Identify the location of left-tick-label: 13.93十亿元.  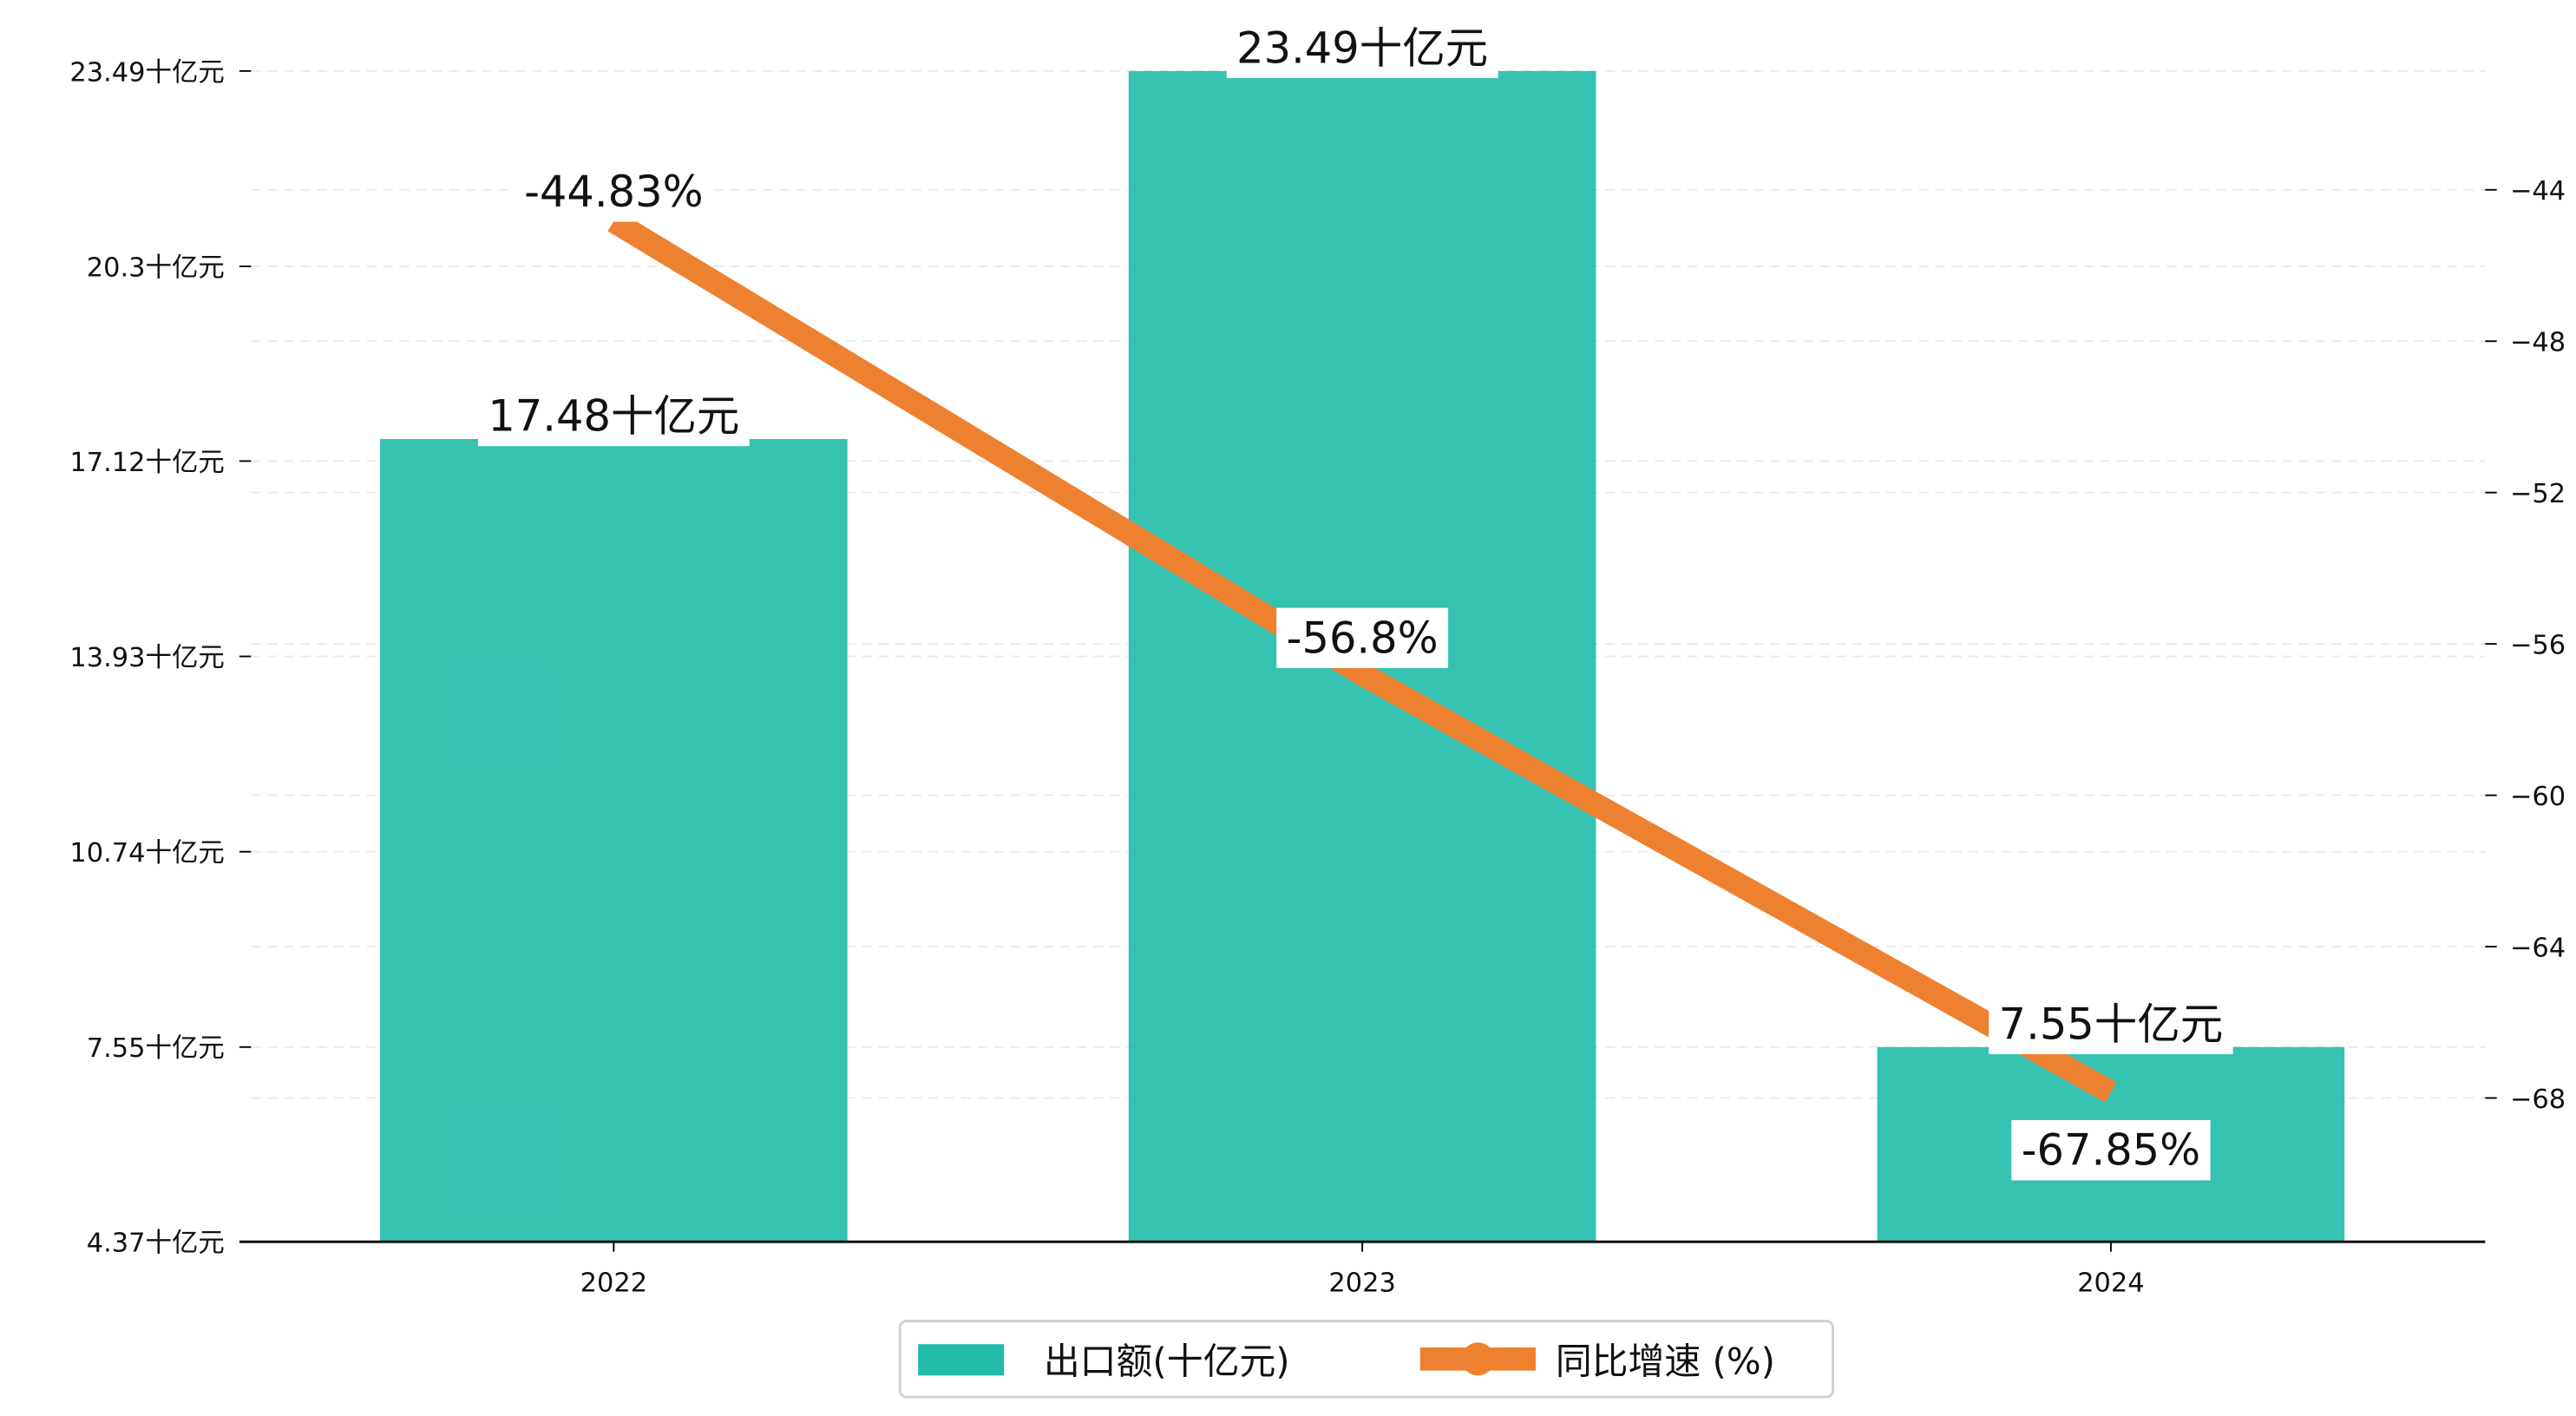
(146, 658).